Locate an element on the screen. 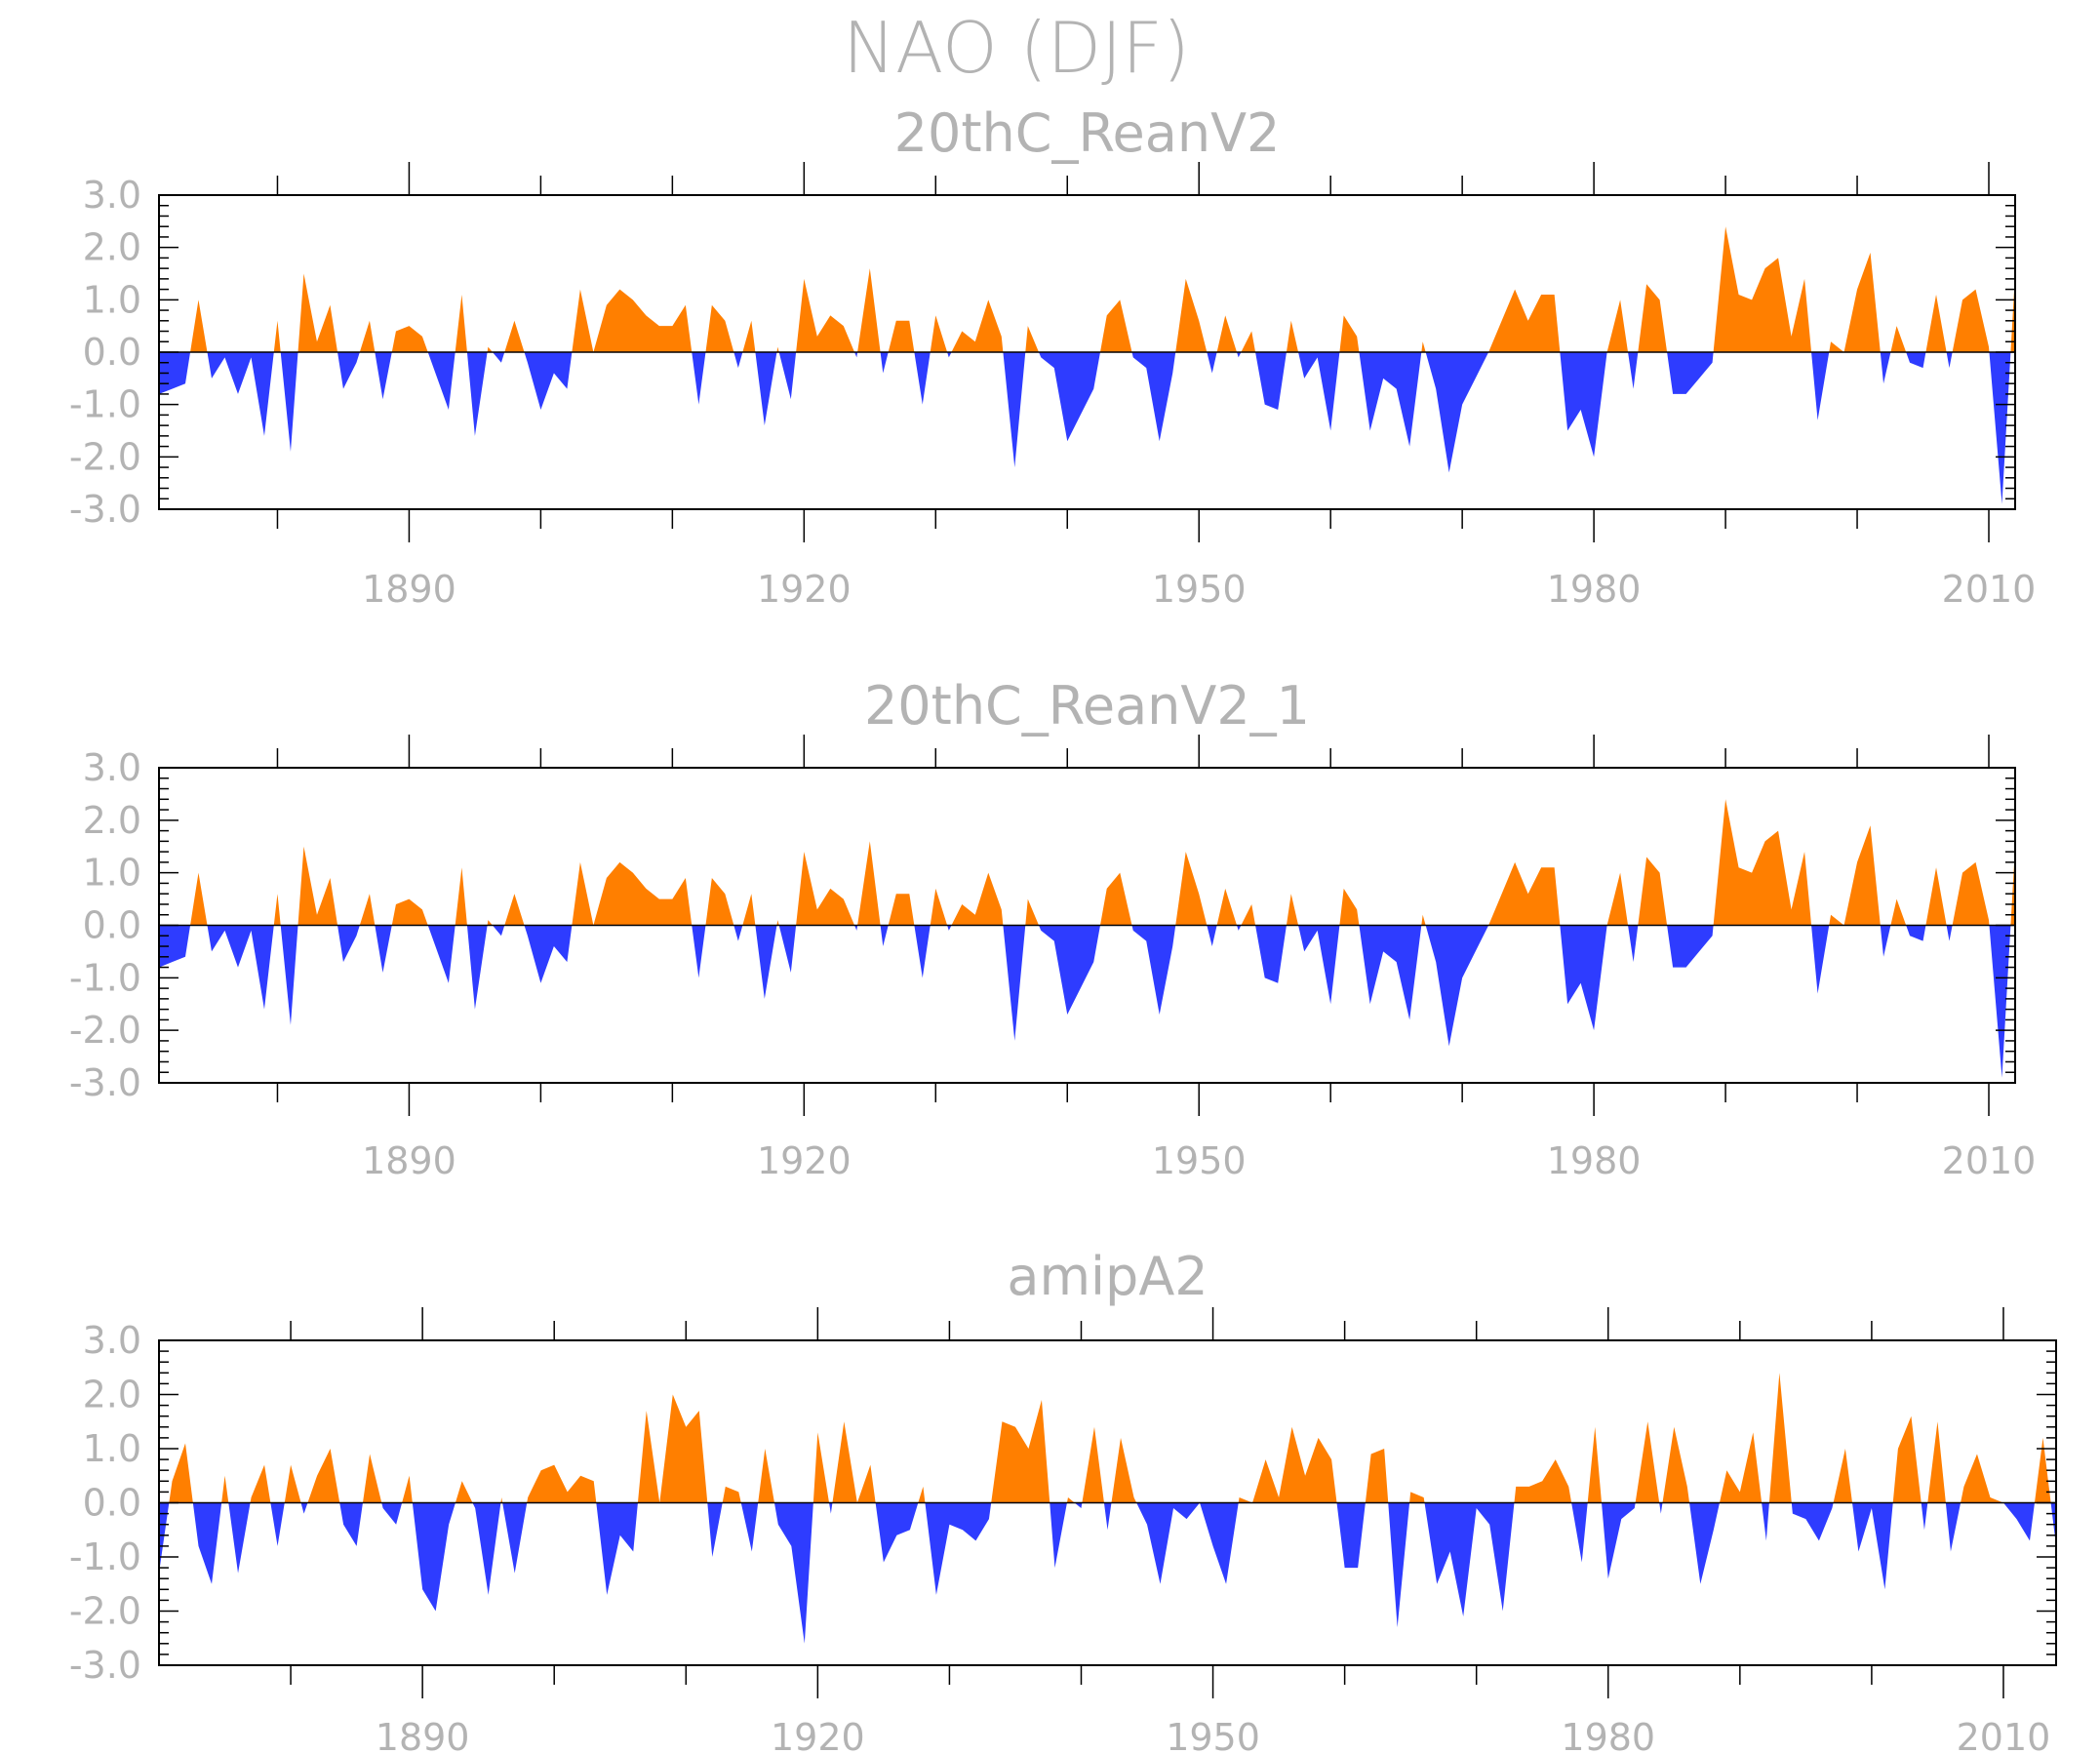  figure-title: NAO (DJF) is located at coordinates (1017, 48).